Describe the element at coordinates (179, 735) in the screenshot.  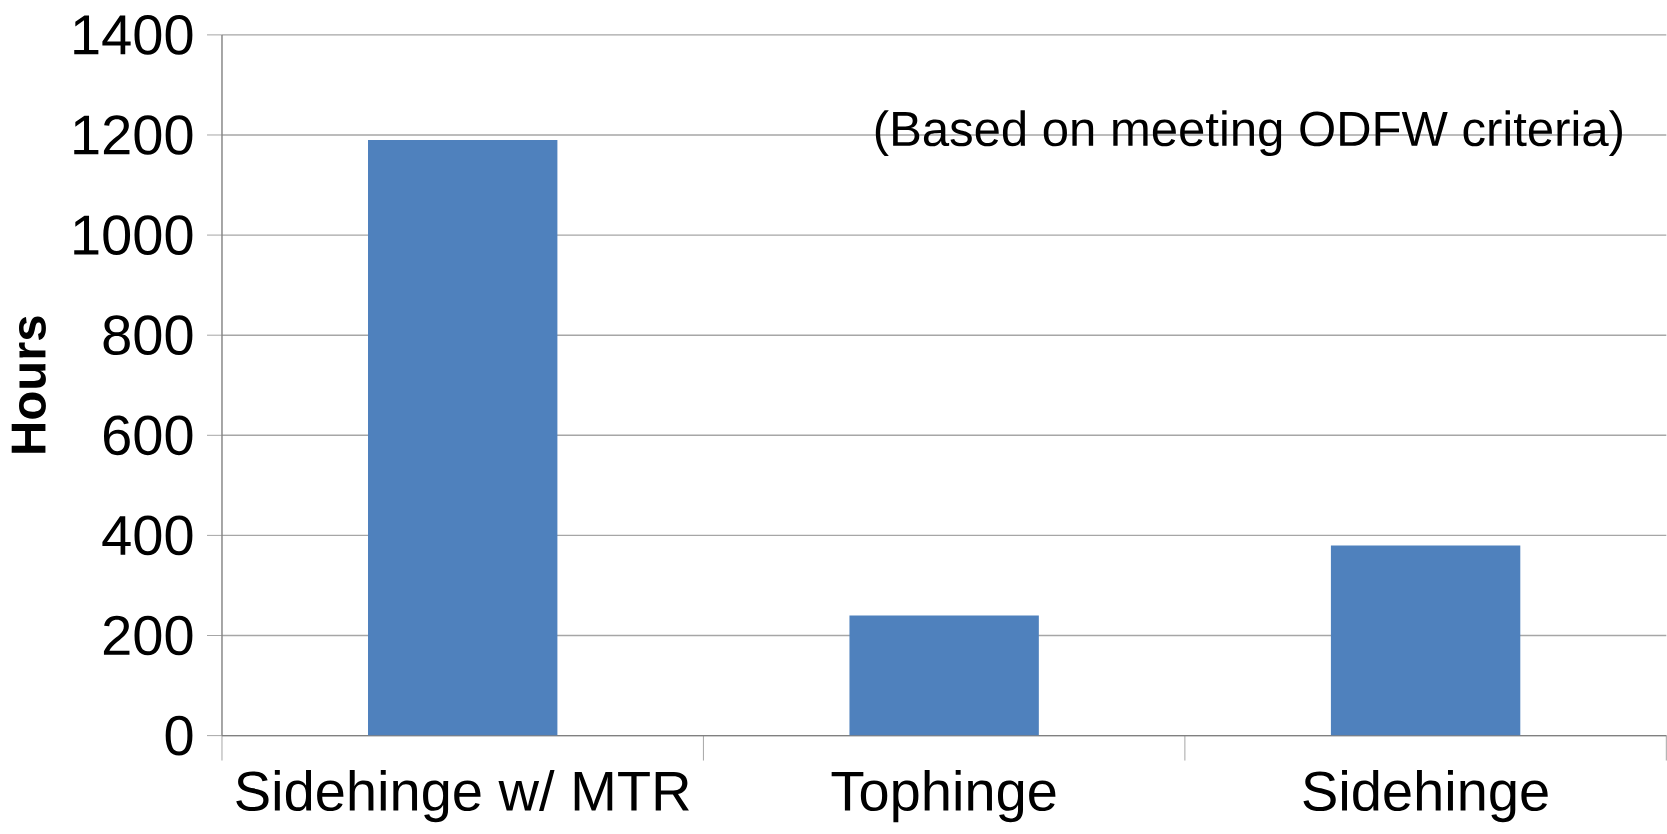
I see `y-tick-label: 0` at that location.